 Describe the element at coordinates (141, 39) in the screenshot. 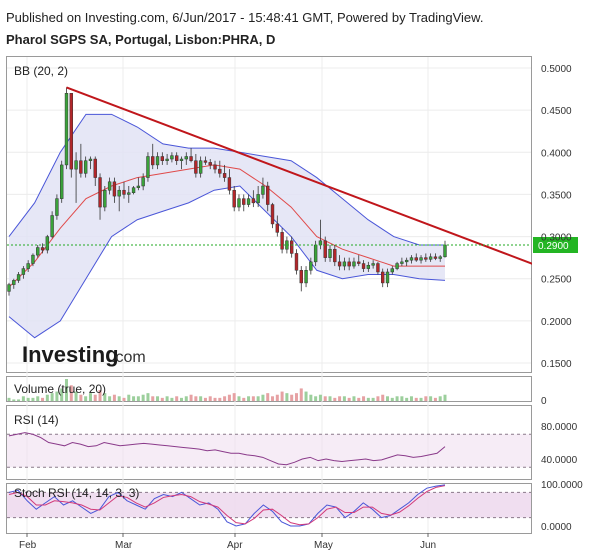

I see `symbol-title: Pharol SGPS SA, Portugal, Lisbon:PHRA, D` at that location.